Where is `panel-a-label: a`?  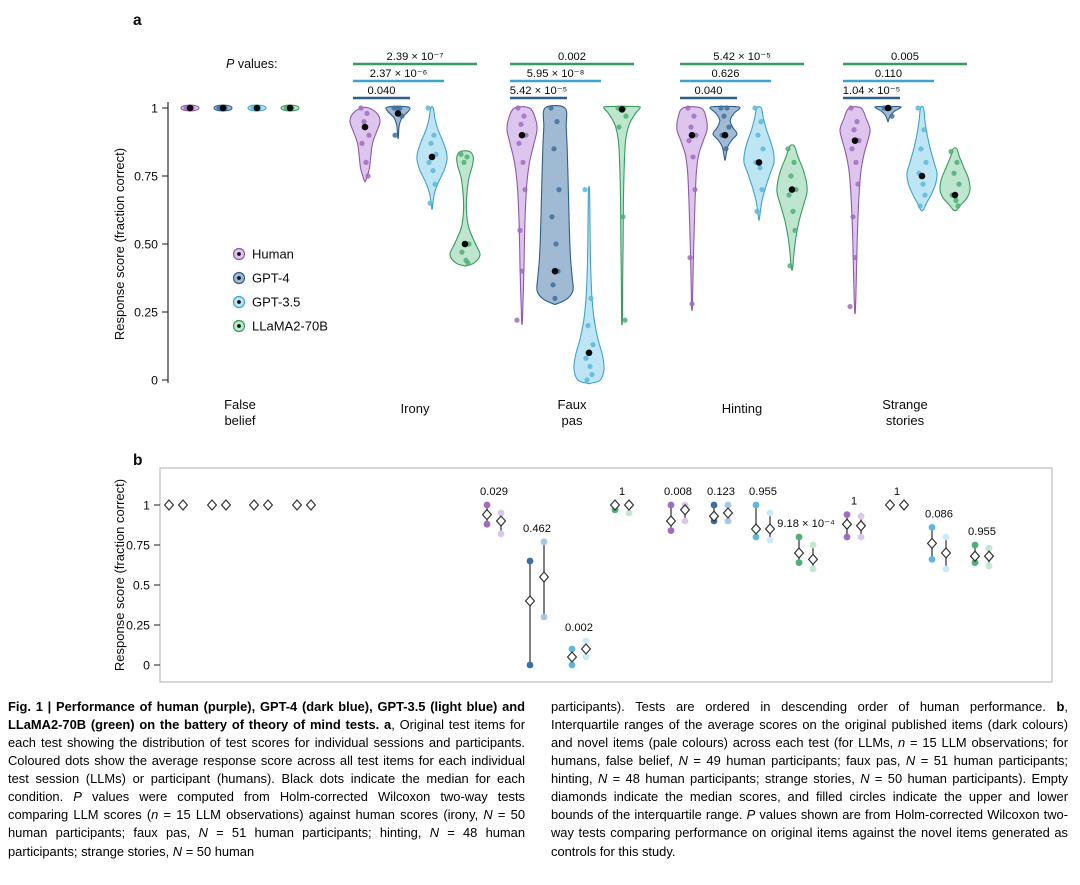
panel-a-label: a is located at coordinates (137, 20).